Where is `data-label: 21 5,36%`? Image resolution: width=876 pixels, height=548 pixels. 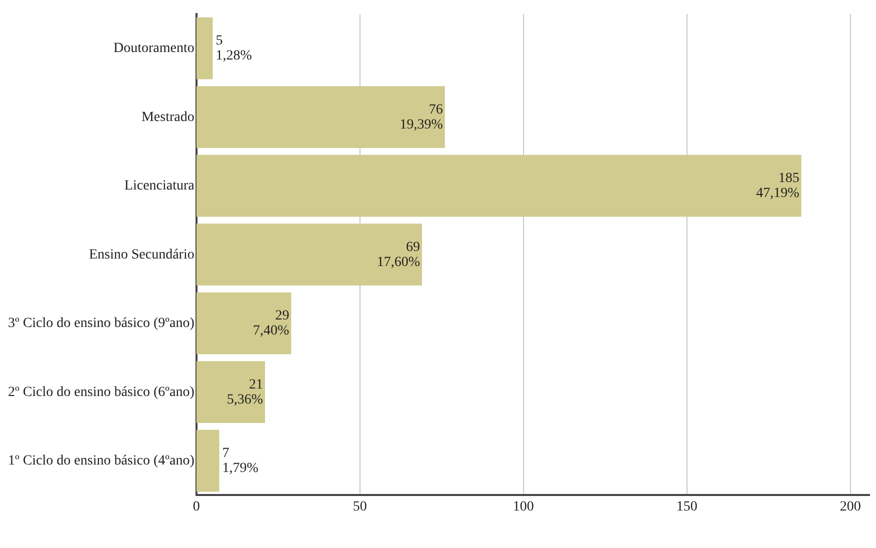
data-label: 21 5,36% is located at coordinates (245, 392).